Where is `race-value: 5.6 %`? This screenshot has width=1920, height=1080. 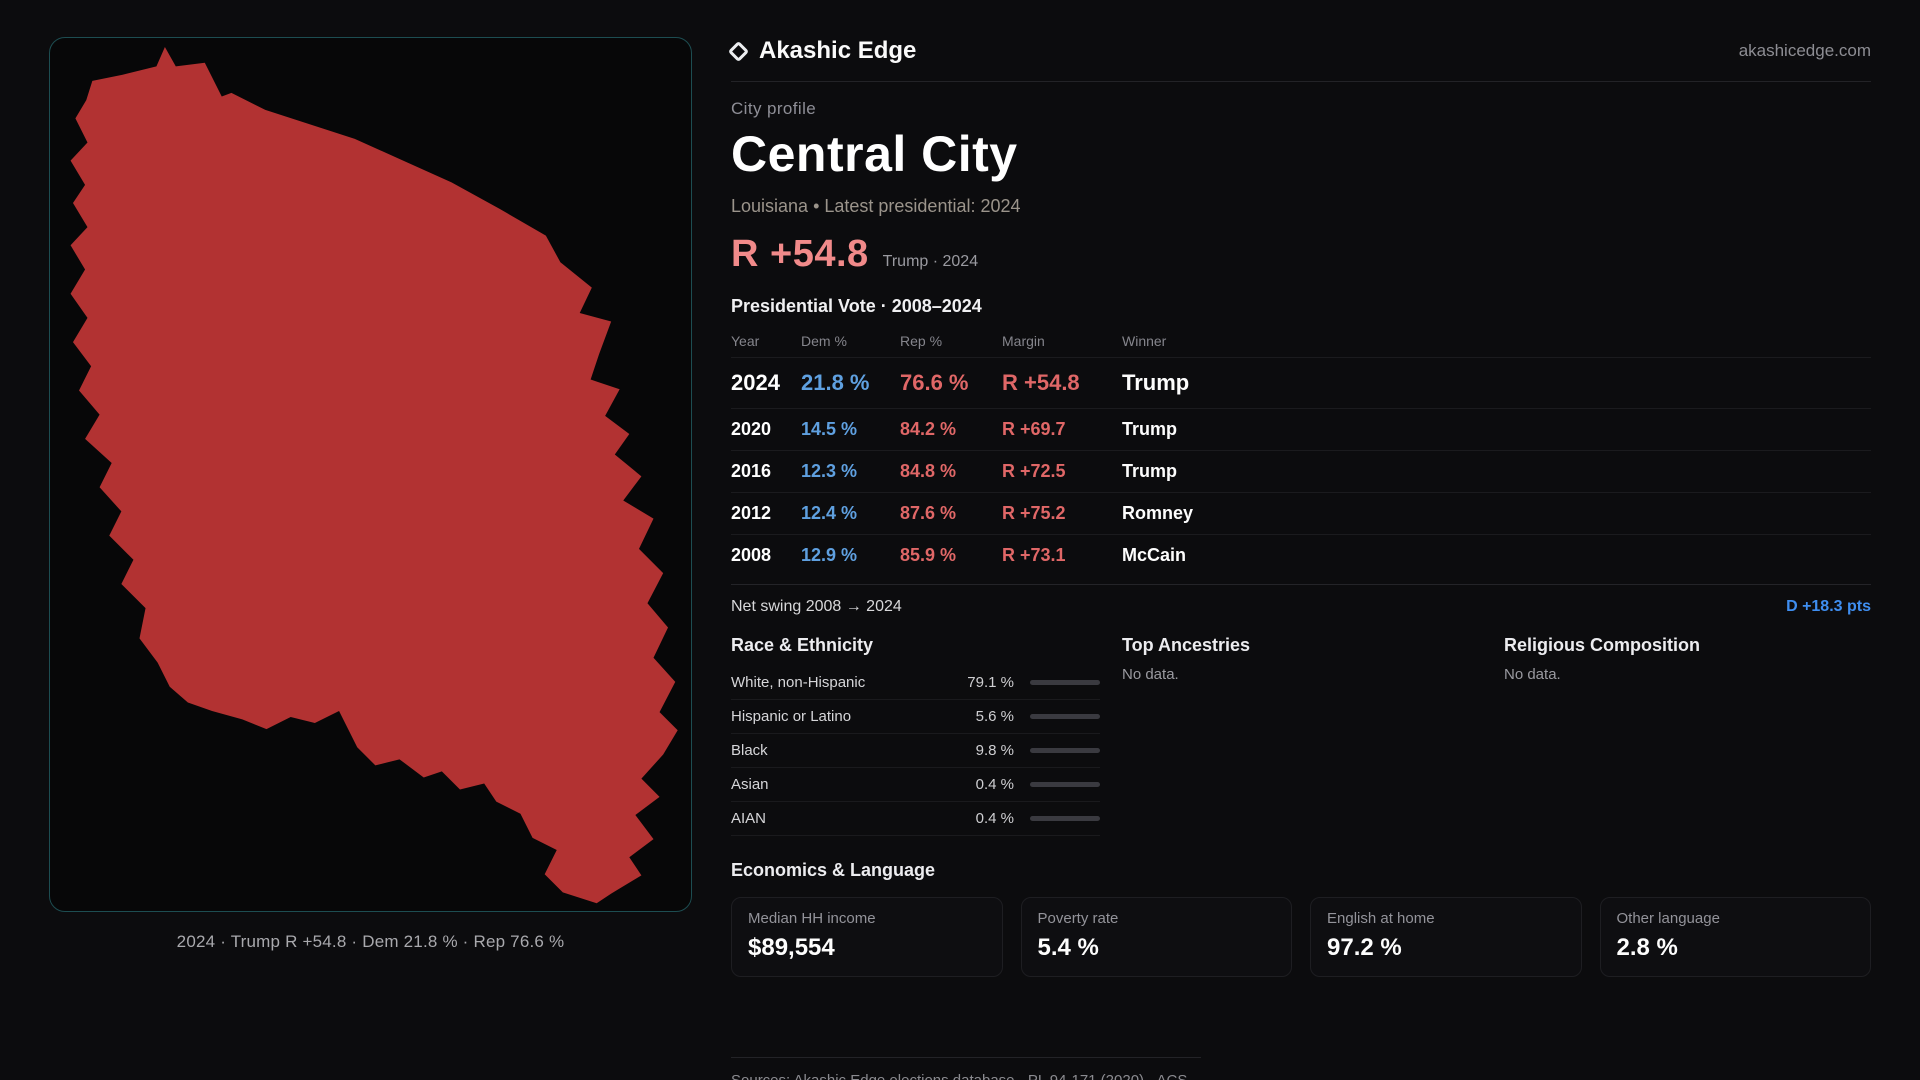
race-value: 5.6 % is located at coordinates (994, 716).